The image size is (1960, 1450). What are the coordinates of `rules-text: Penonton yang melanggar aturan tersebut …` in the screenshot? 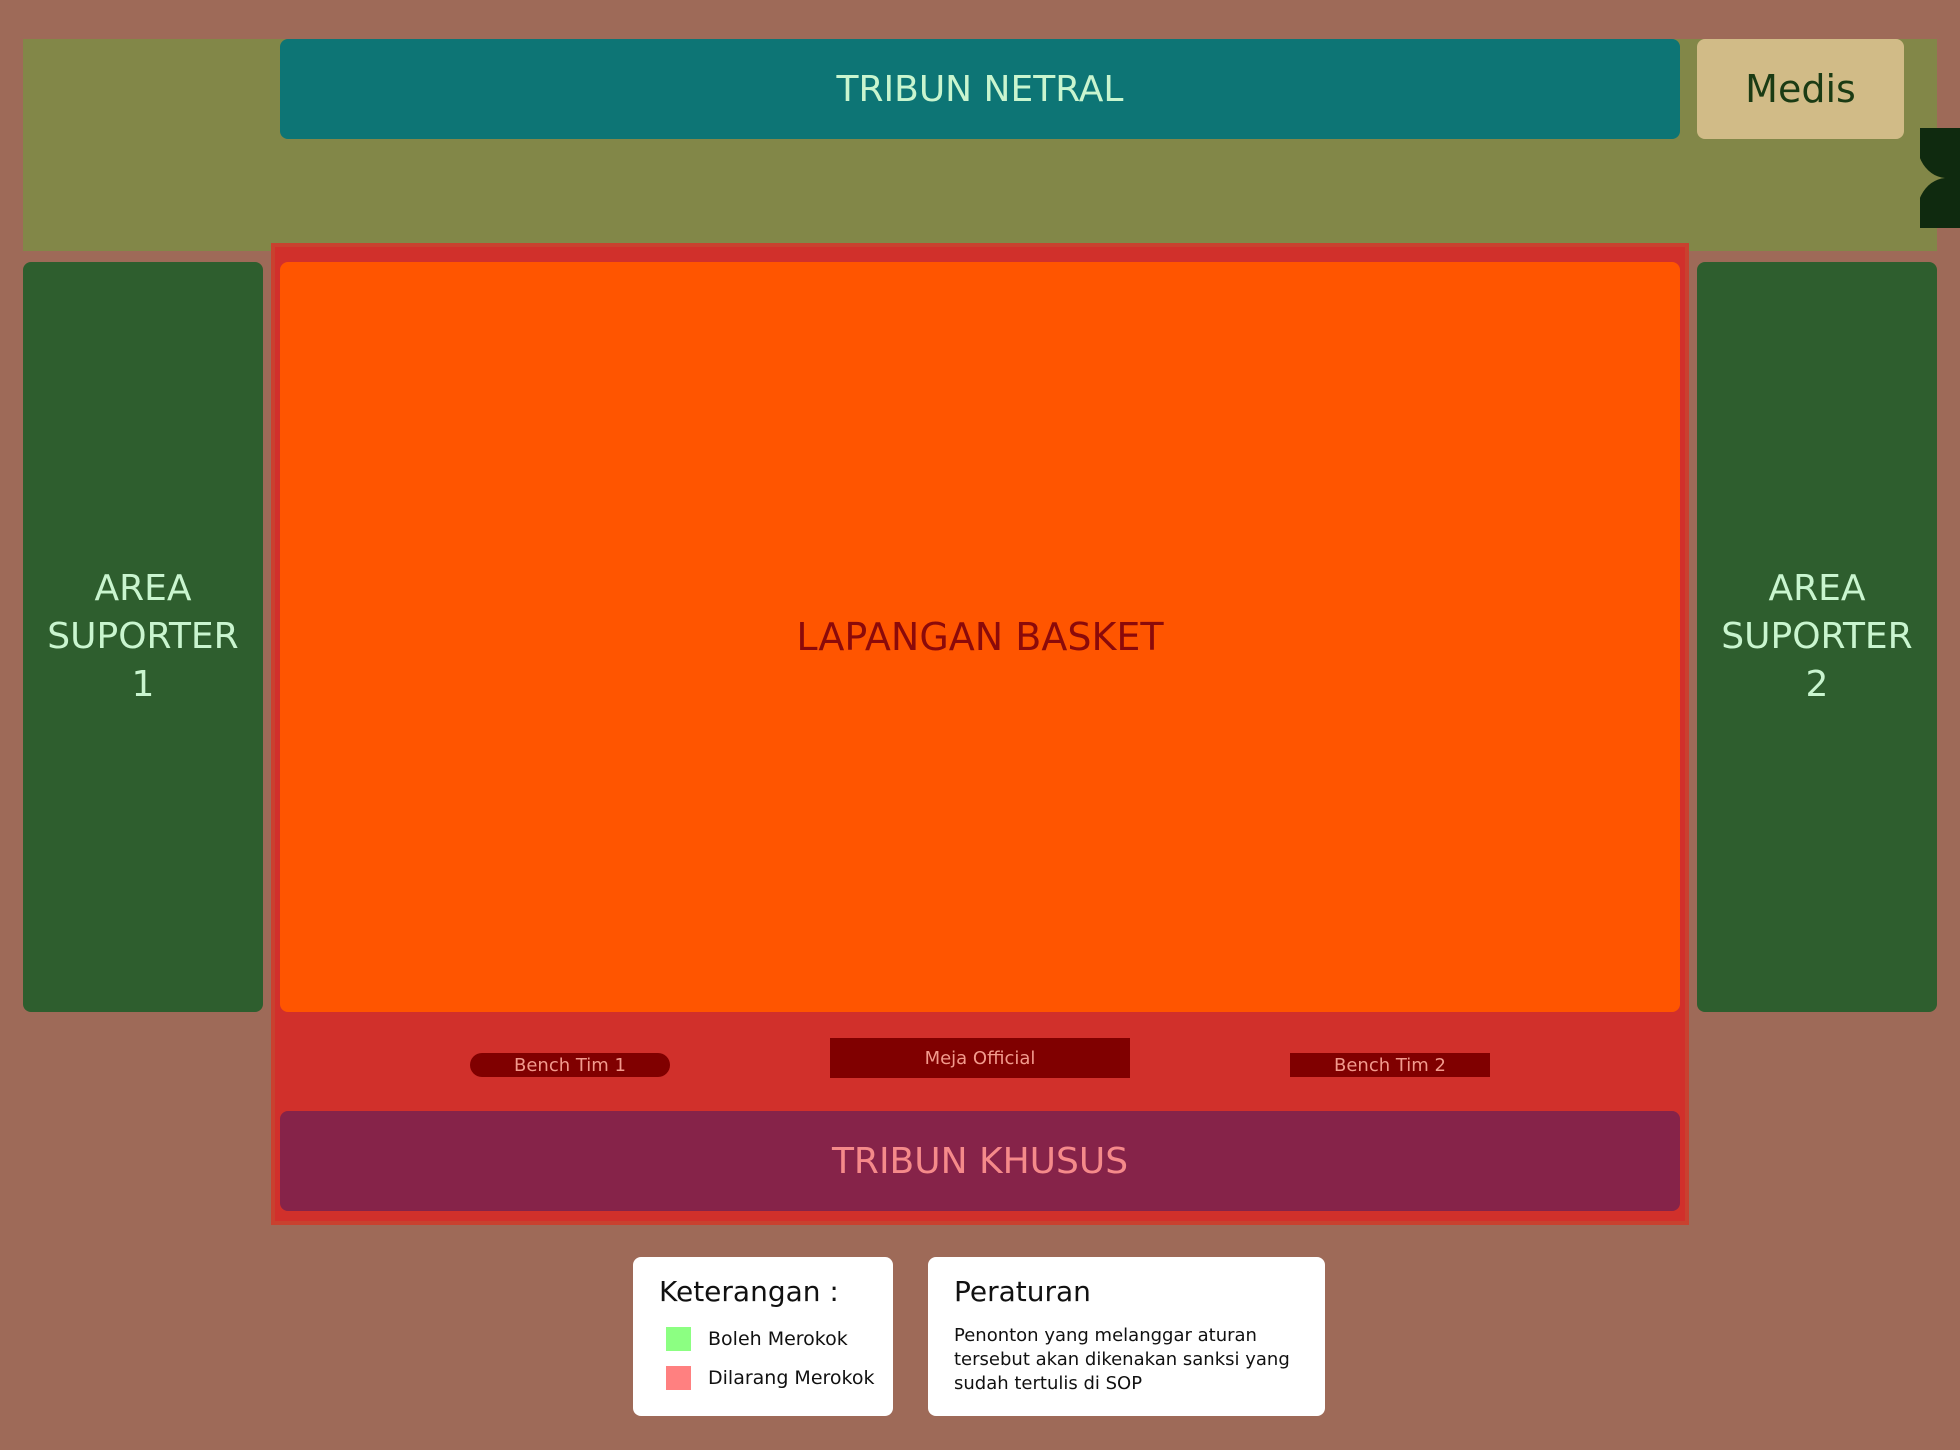 It's located at (1122, 1359).